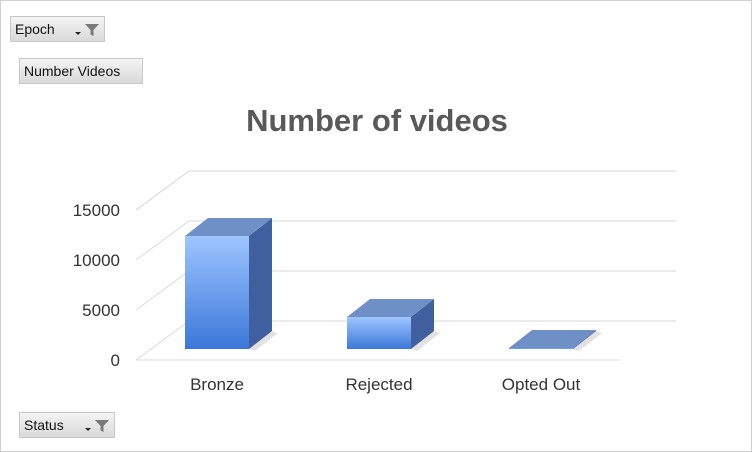 Image resolution: width=752 pixels, height=452 pixels. What do you see at coordinates (217, 292) in the screenshot?
I see `bar-bronze` at bounding box center [217, 292].